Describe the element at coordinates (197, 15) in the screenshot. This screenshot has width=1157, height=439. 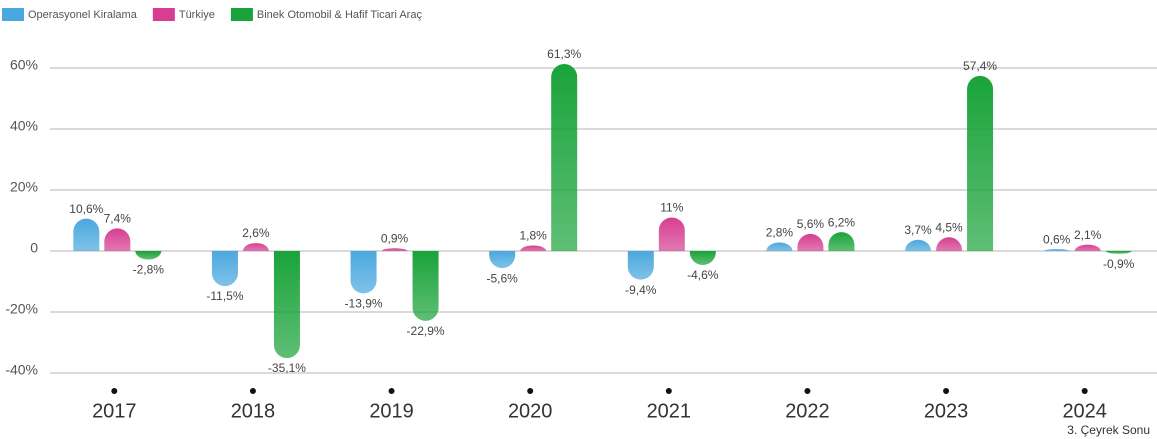
I see `legend-label: Türkiye` at that location.